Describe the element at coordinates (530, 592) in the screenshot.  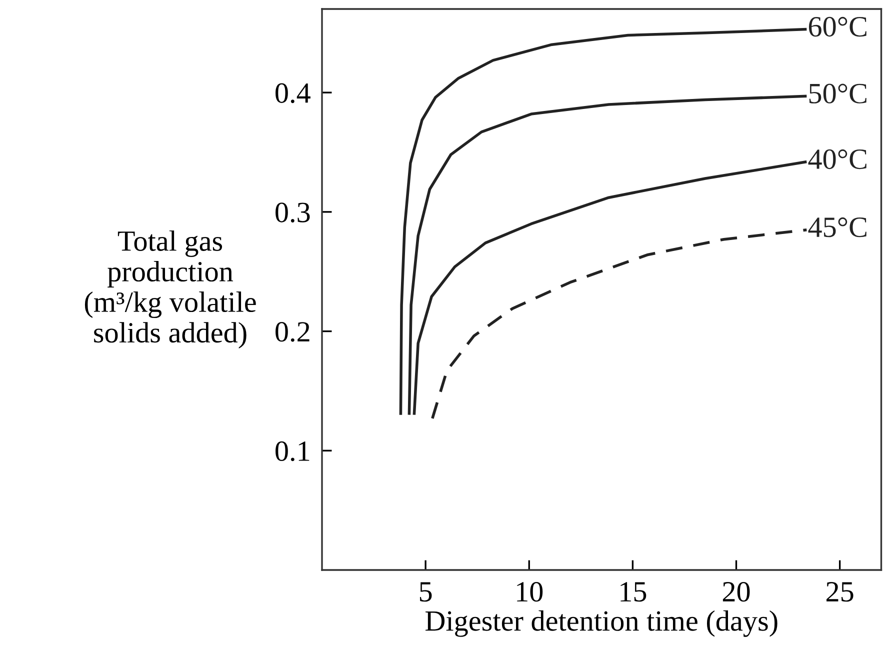
I see `x-tick-label: 10` at that location.